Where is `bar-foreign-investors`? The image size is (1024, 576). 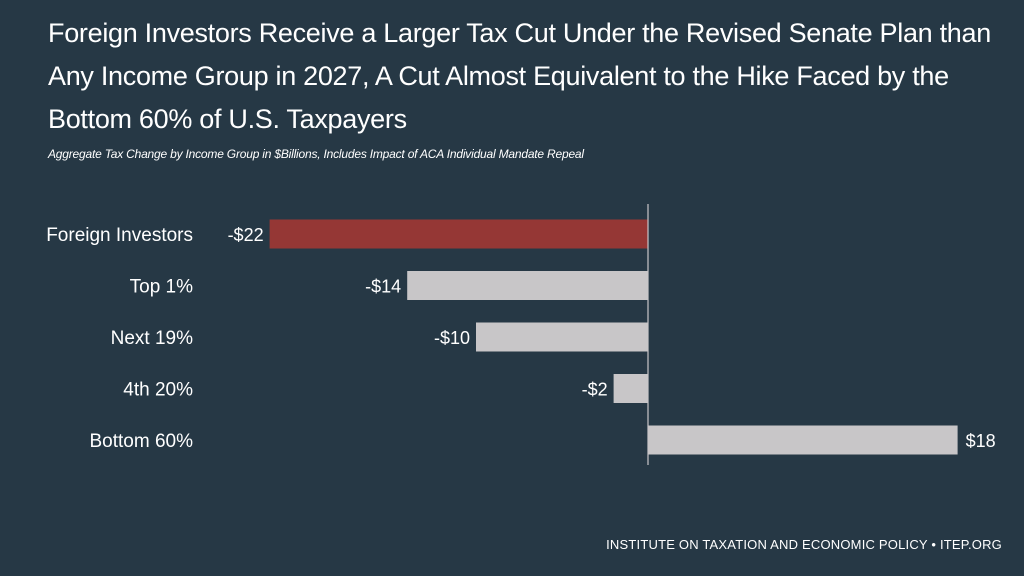
bar-foreign-investors is located at coordinates (458, 234).